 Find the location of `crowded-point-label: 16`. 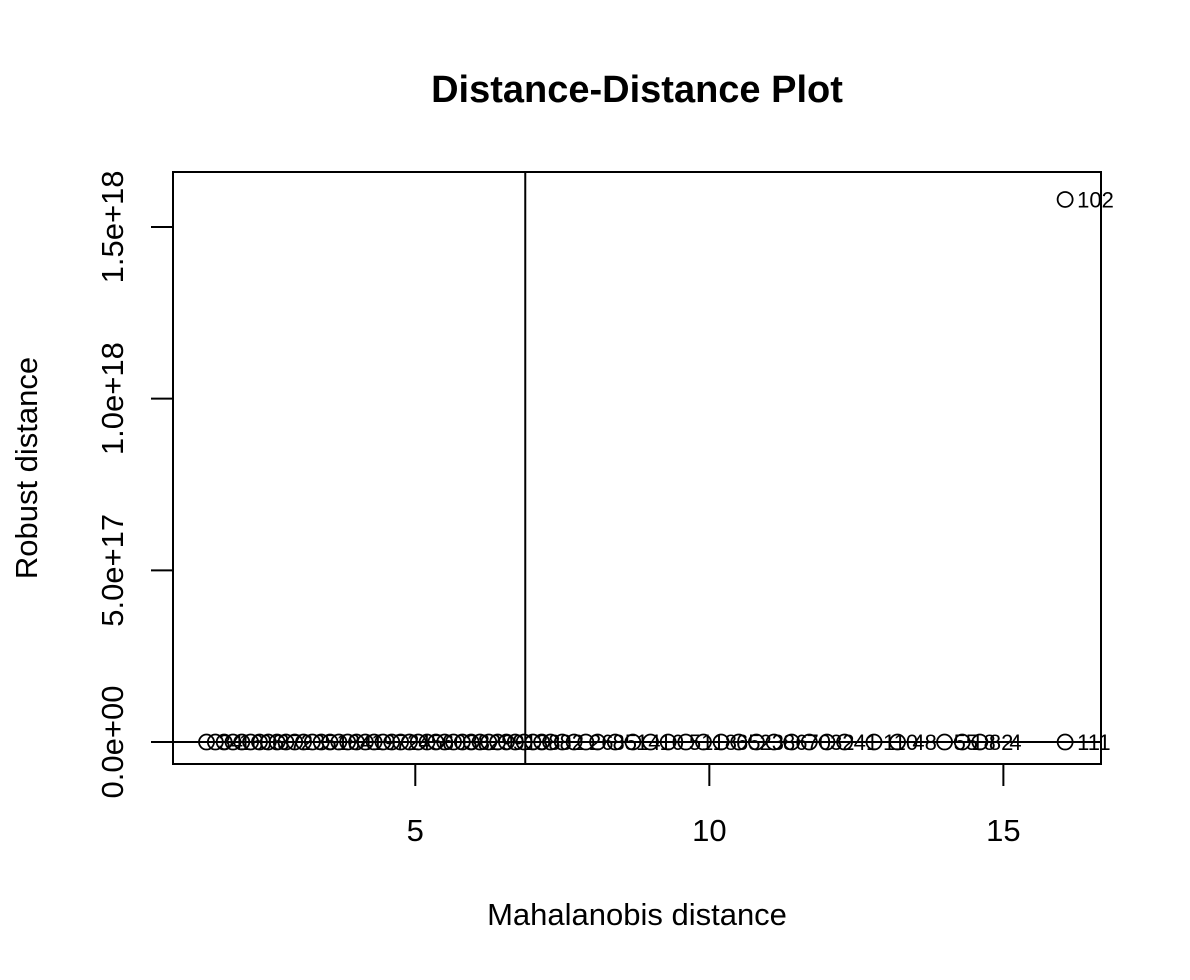

crowded-point-label: 16 is located at coordinates (251, 742).